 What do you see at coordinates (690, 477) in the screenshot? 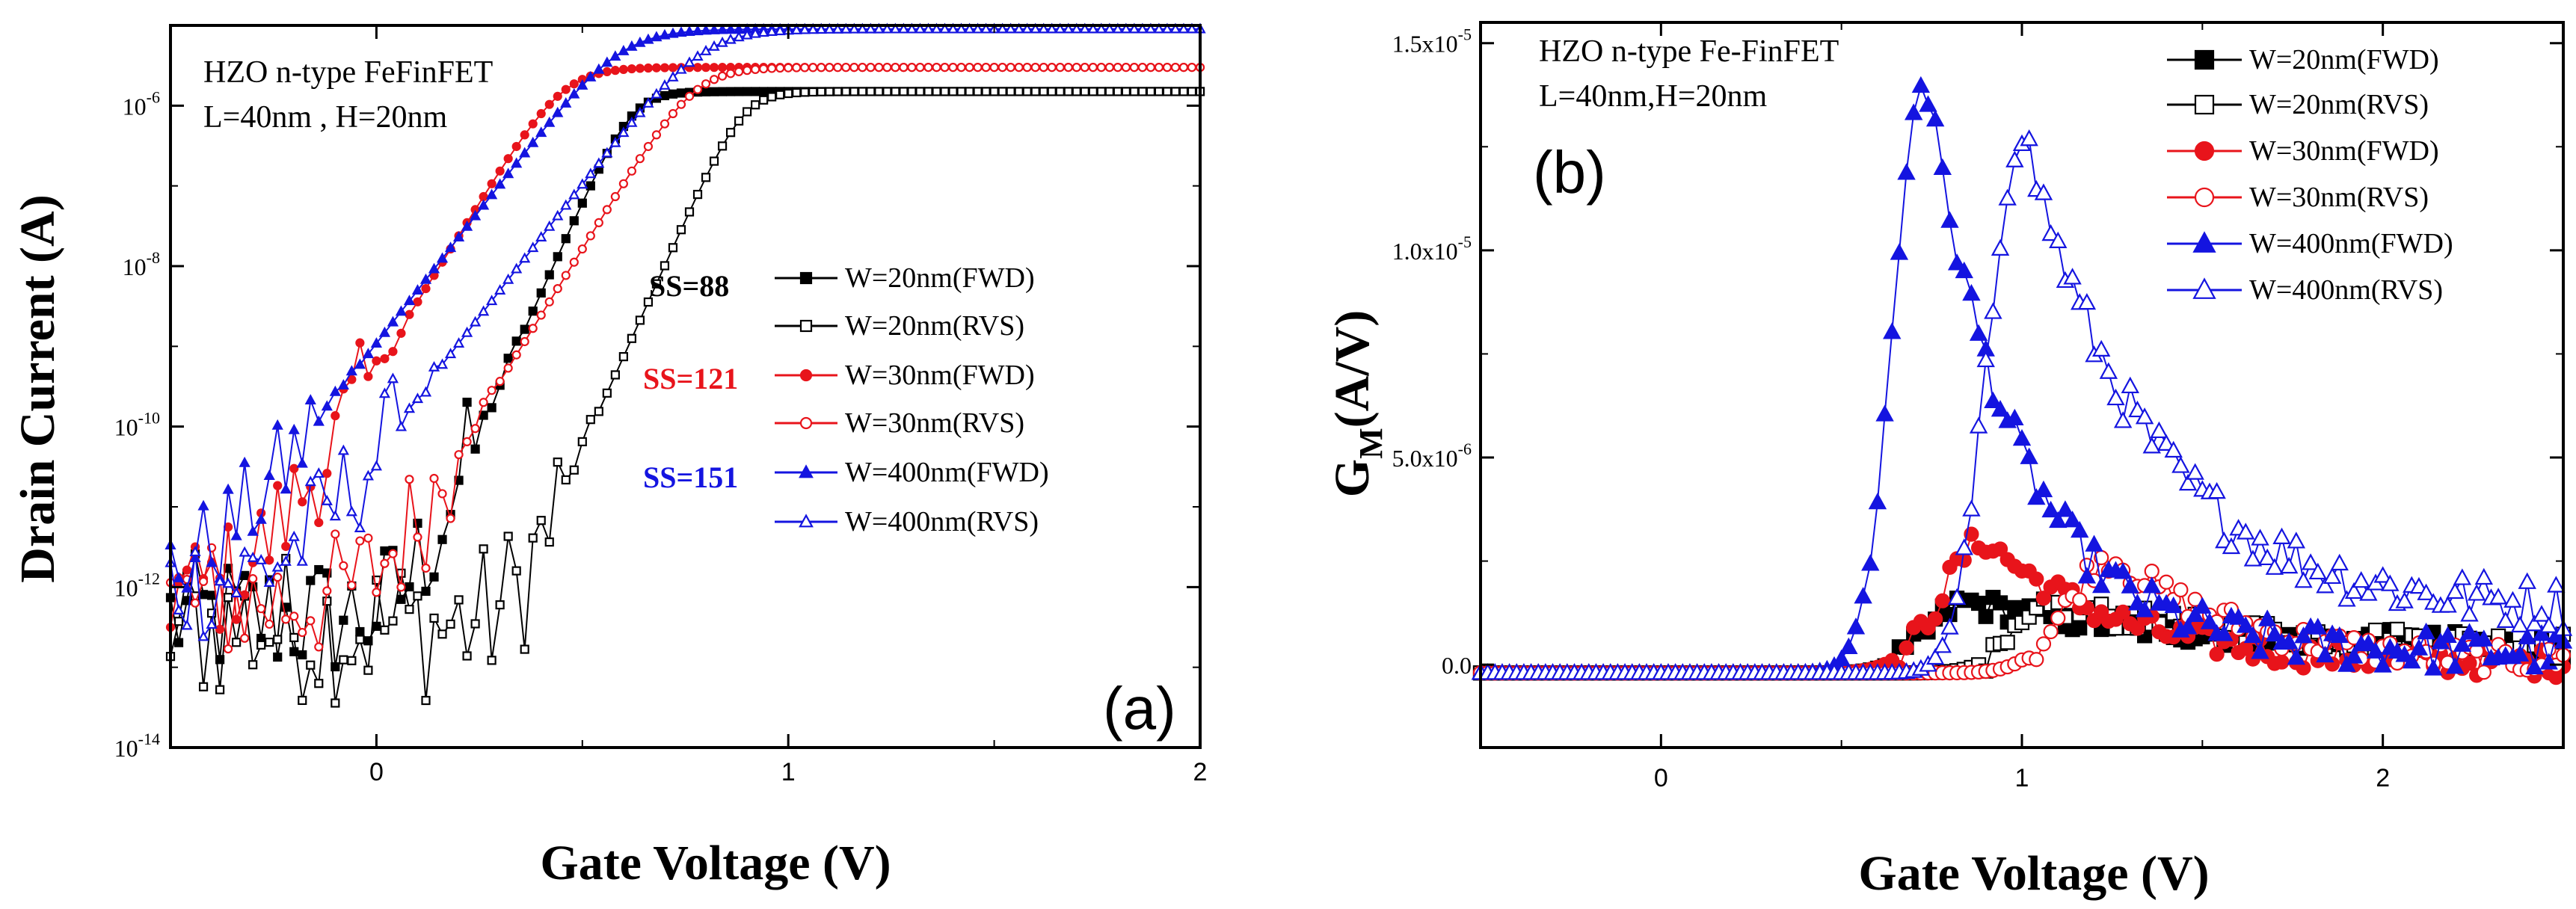
I see `ss-label-400nm: SS=151` at bounding box center [690, 477].